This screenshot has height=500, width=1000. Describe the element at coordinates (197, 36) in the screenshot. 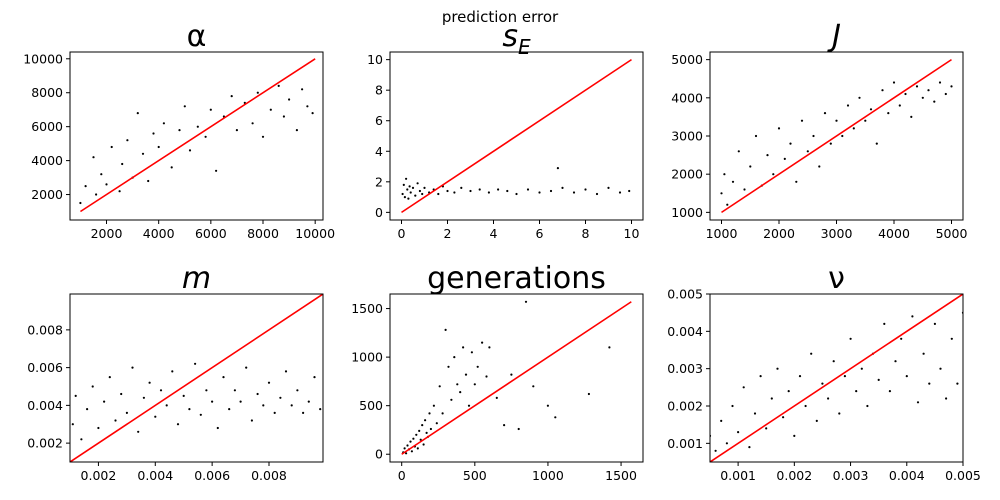

I see `panel-title: α` at that location.